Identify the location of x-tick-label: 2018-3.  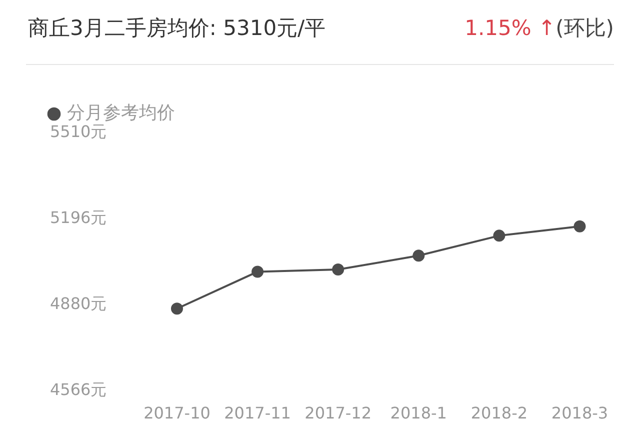
(579, 413).